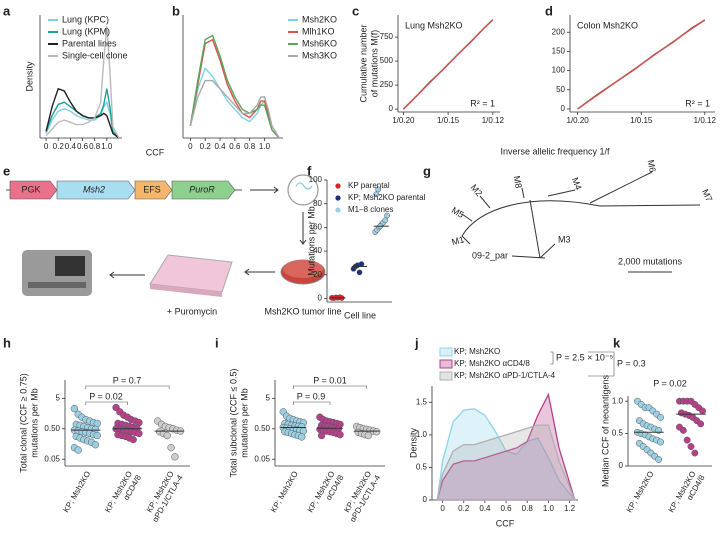 Image resolution: width=723 pixels, height=536 pixels. What do you see at coordinates (448, 120) in the screenshot?
I see `x-tick-label: 1/0.15` at bounding box center [448, 120].